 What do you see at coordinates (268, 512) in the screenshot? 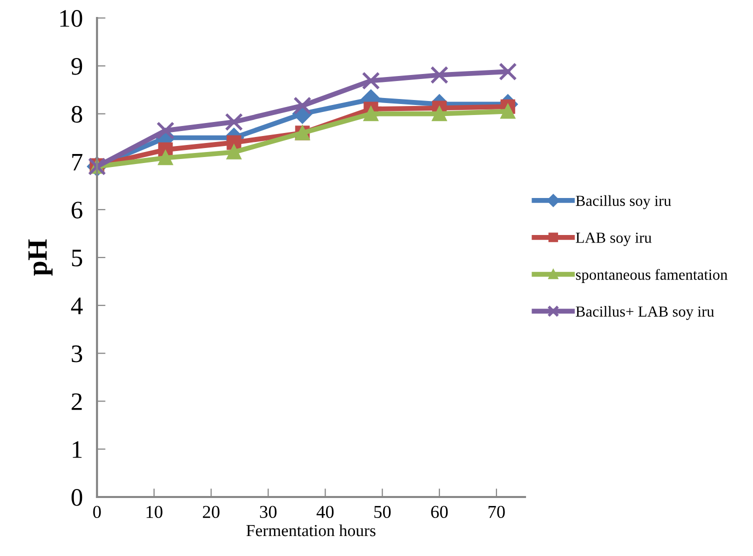
I see `x-tick-label: 30` at bounding box center [268, 512].